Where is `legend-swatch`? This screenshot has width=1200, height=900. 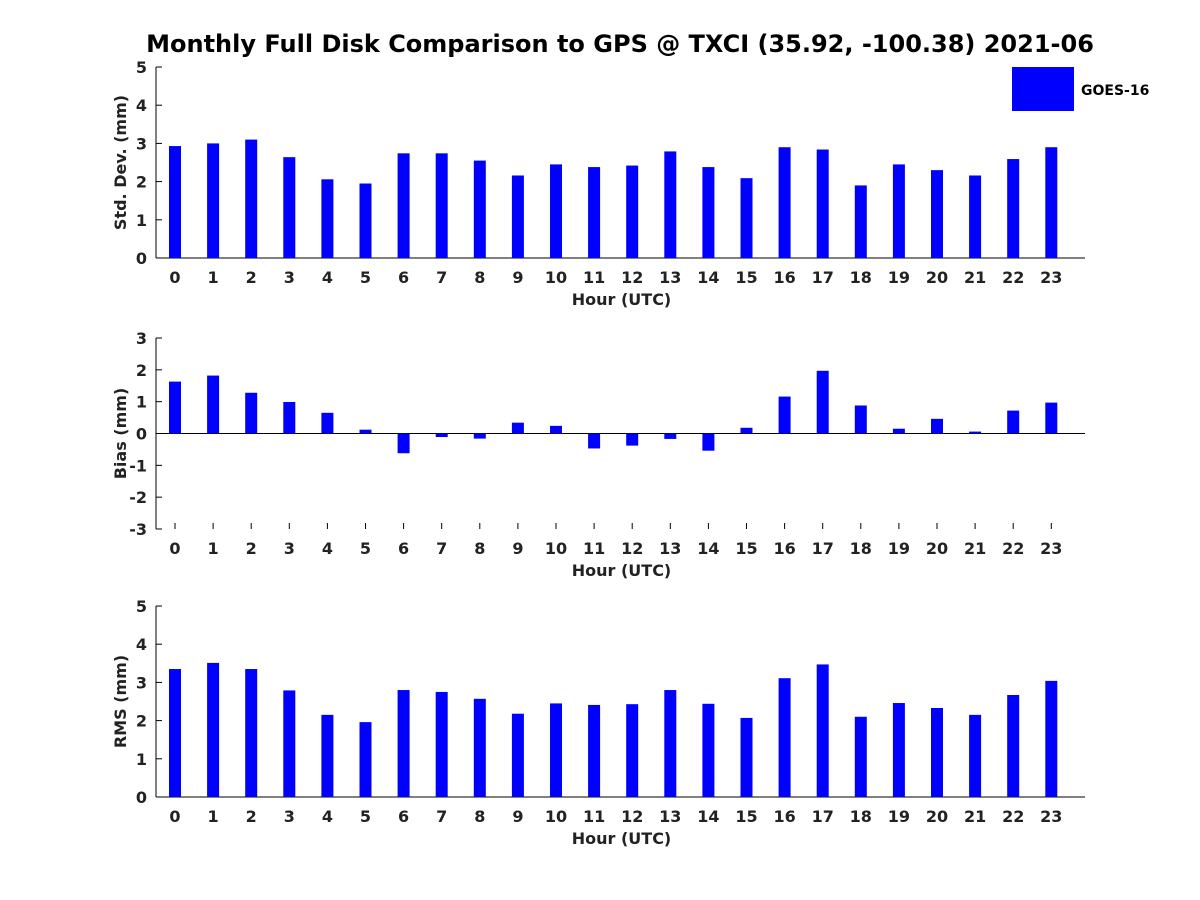 legend-swatch is located at coordinates (1043, 89).